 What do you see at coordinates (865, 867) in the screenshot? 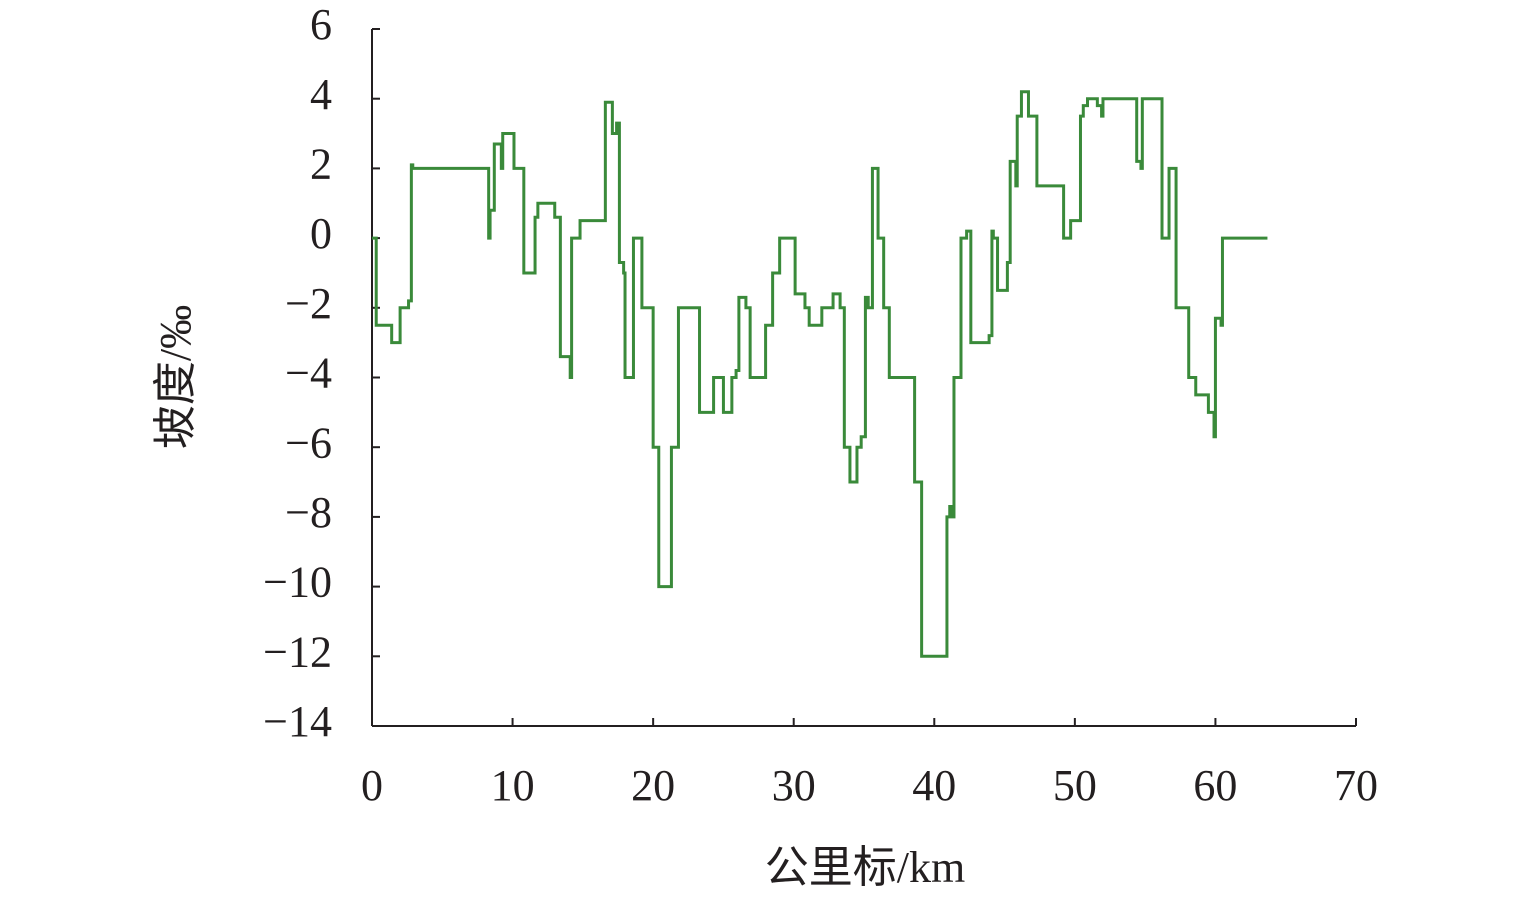
I see `x-axis-label: 公里标/km` at bounding box center [865, 867].